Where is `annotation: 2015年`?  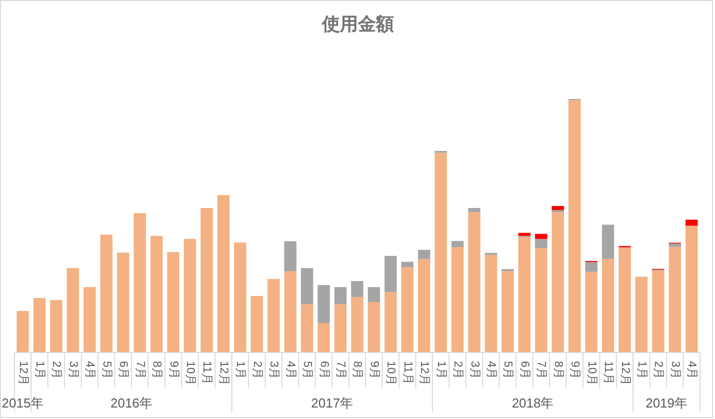 annotation: 2015年 is located at coordinates (23, 403).